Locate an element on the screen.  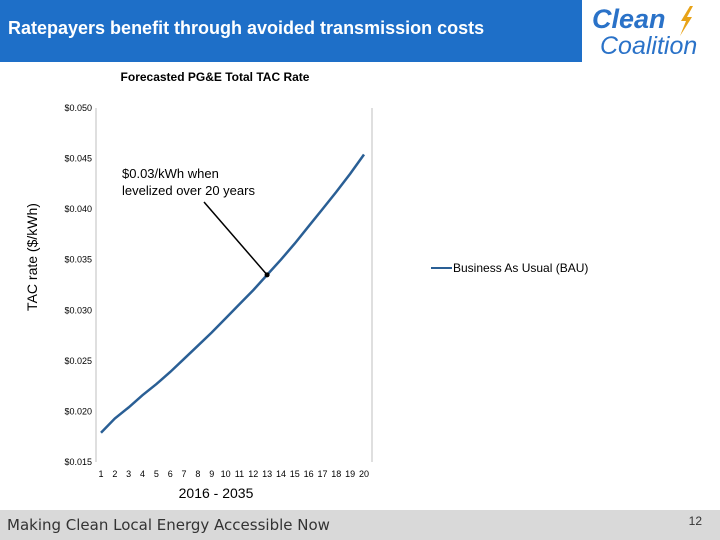
x-tick-label: 19 is located at coordinates (350, 474).